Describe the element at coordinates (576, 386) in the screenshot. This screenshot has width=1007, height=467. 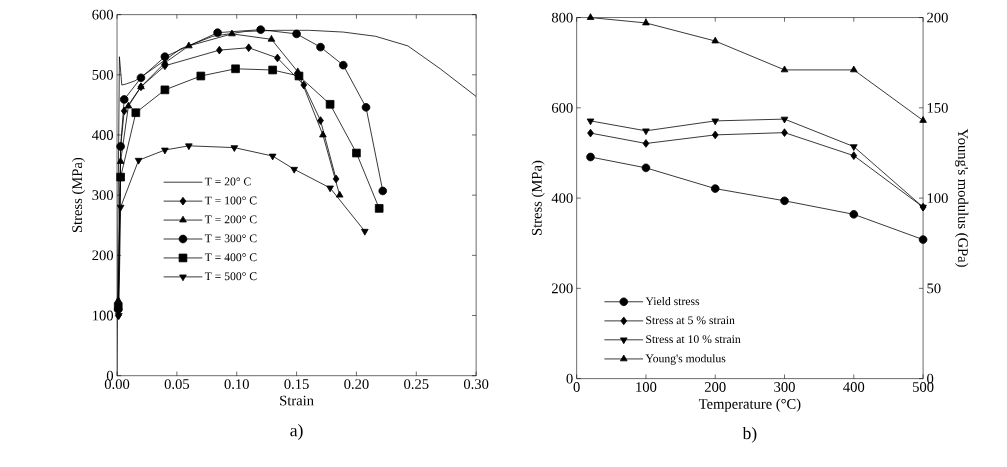
I see `x-tick-label: 0` at that location.